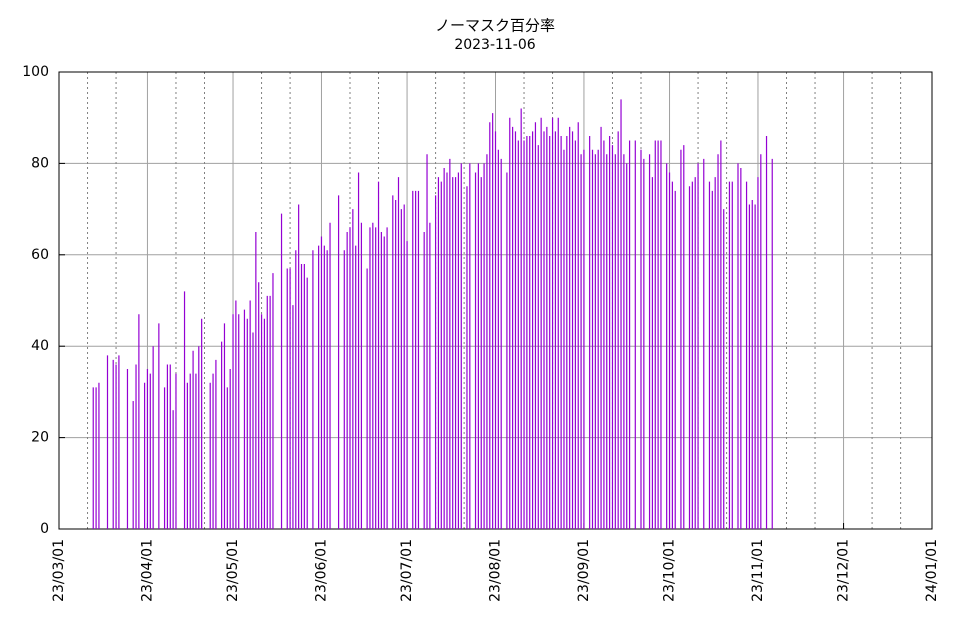 The height and width of the screenshot is (620, 960). I want to click on x-tick-label: 23/11/01, so click(758, 570).